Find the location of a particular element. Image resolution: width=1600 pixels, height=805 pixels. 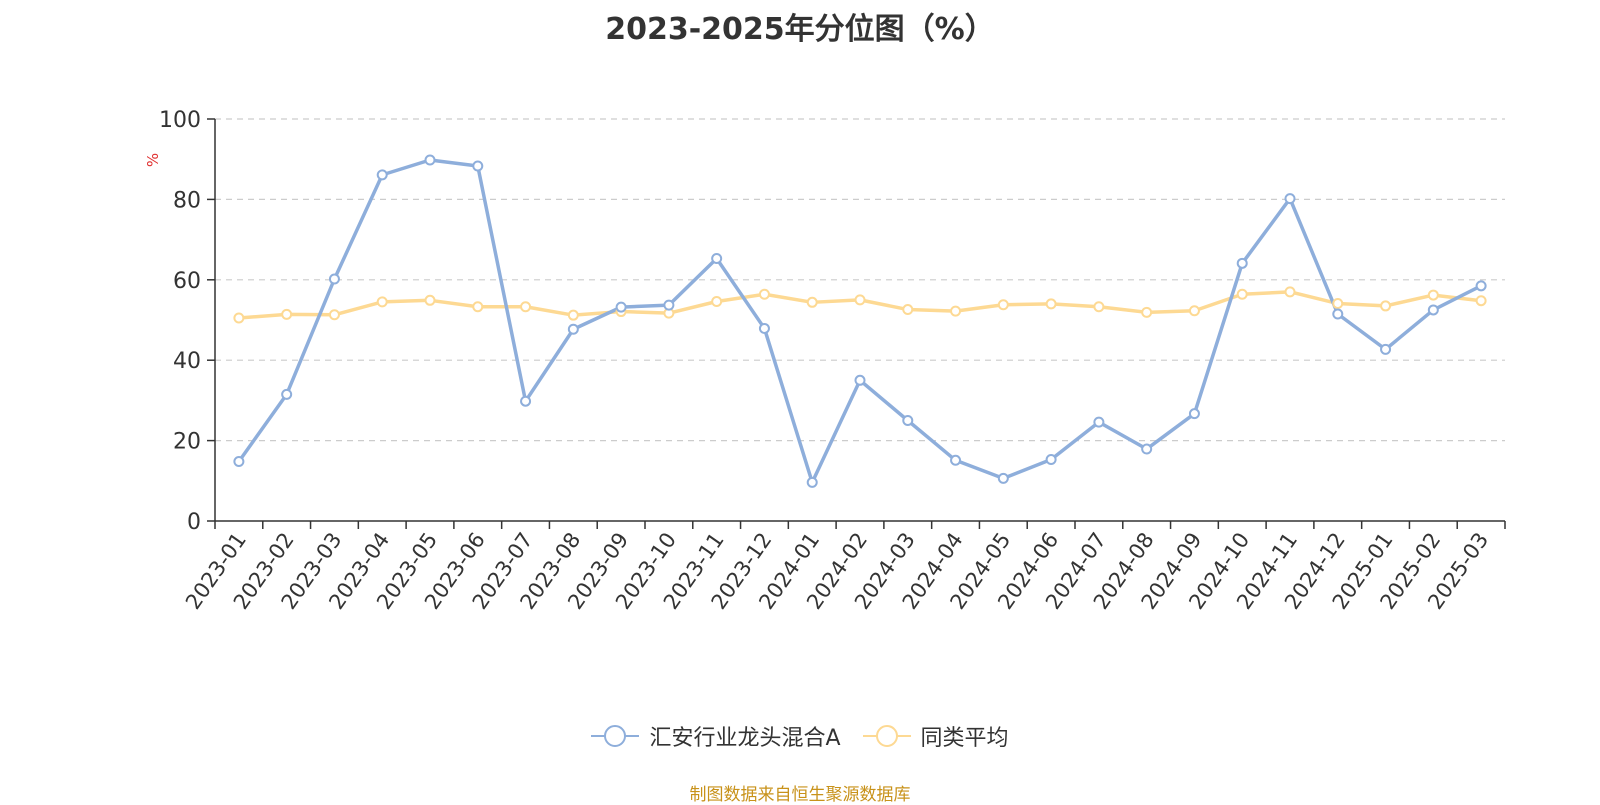

chart-legend: 汇安行业龙头混合A 同类平均 is located at coordinates (800, 736).